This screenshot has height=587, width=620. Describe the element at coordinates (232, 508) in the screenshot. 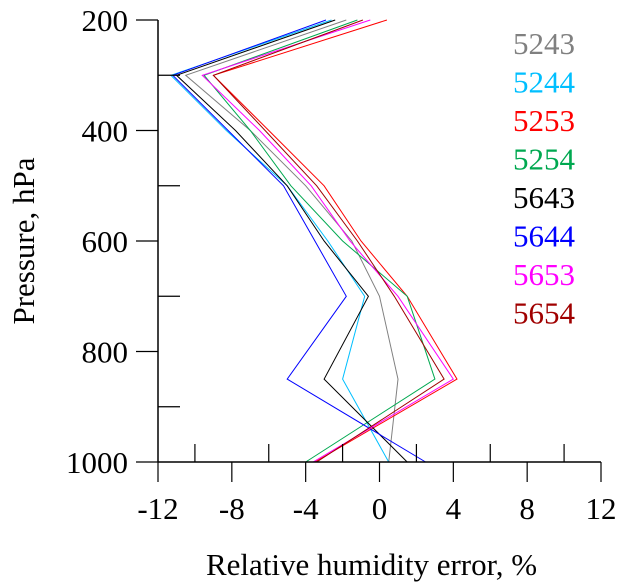

I see `x-tick-label: -8` at that location.